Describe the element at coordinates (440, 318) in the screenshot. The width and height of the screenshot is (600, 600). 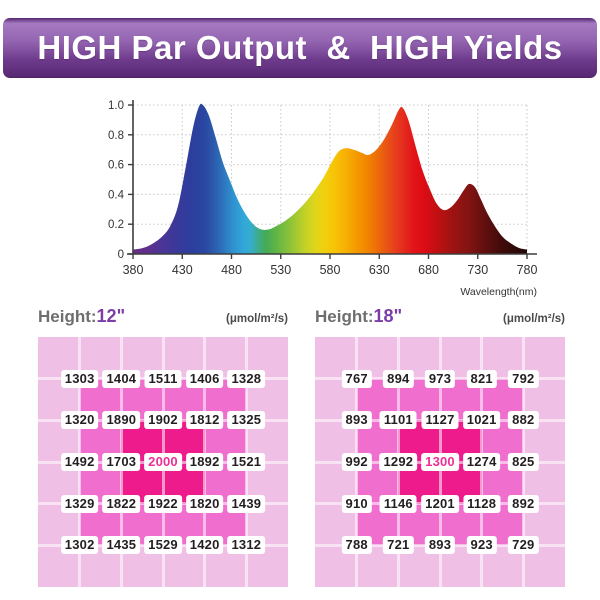
I see `map-header-18in: Height: 18" (μmol/m²/s)` at that location.